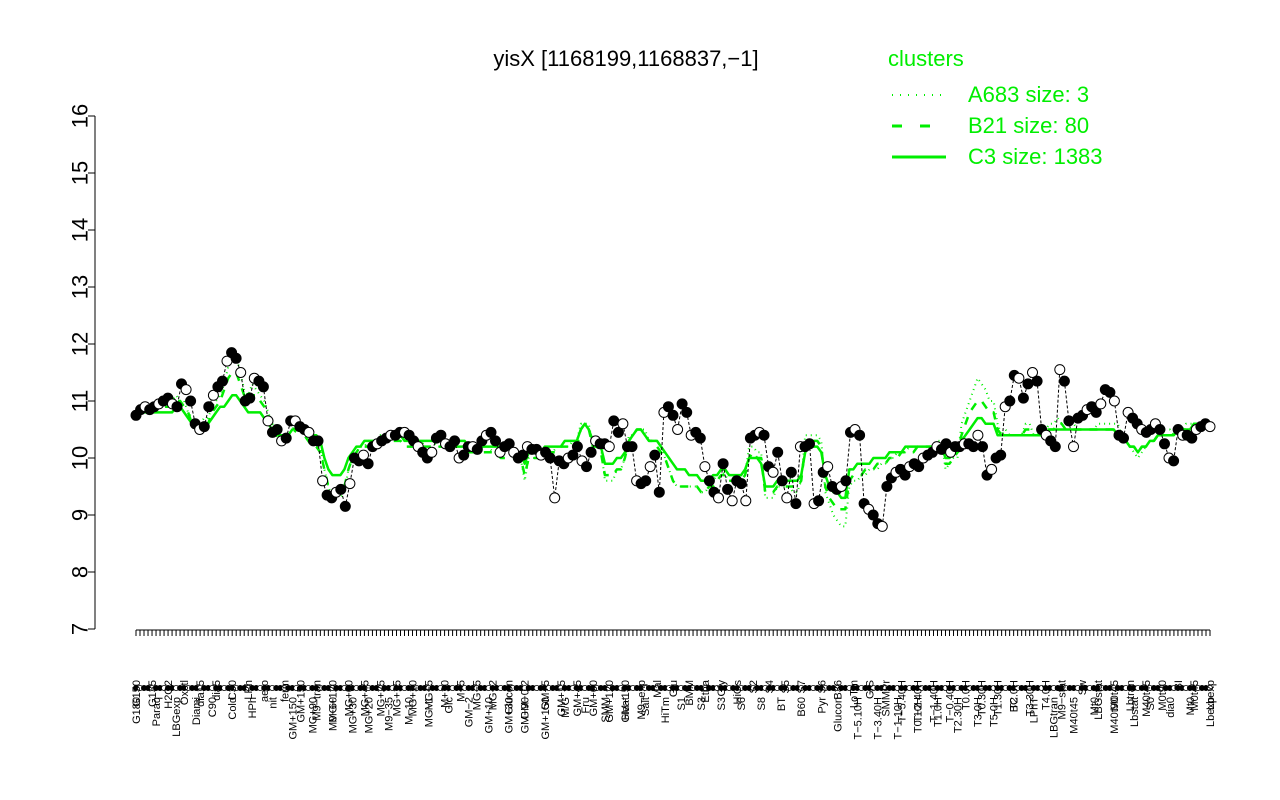 Image resolution: width=1280 pixels, height=800 pixels. I want to click on y-tick-label: 7, so click(80, 629).